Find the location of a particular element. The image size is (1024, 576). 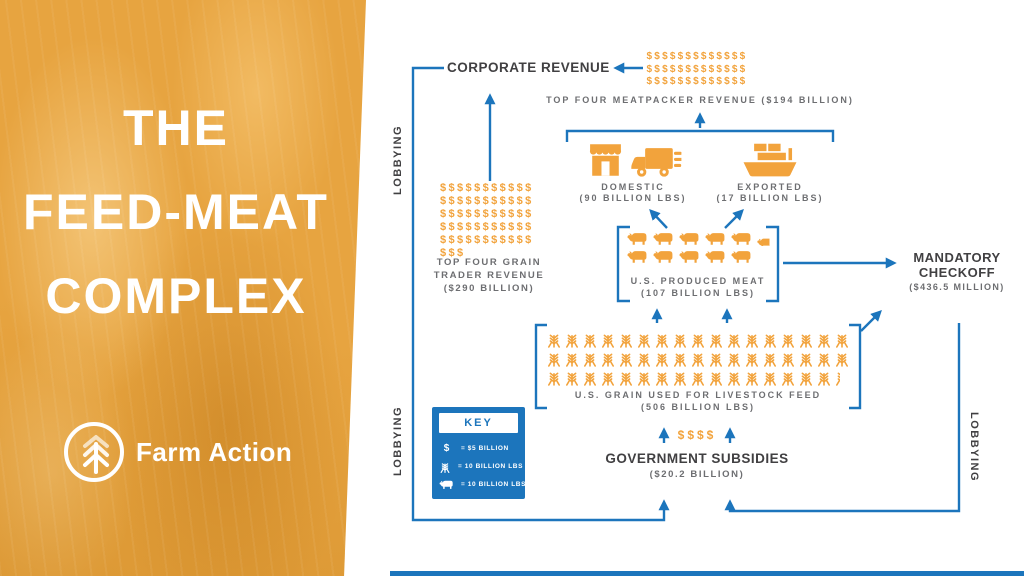

checkoff-sublabel: ($436.5 MILLION) is located at coordinates (957, 287).